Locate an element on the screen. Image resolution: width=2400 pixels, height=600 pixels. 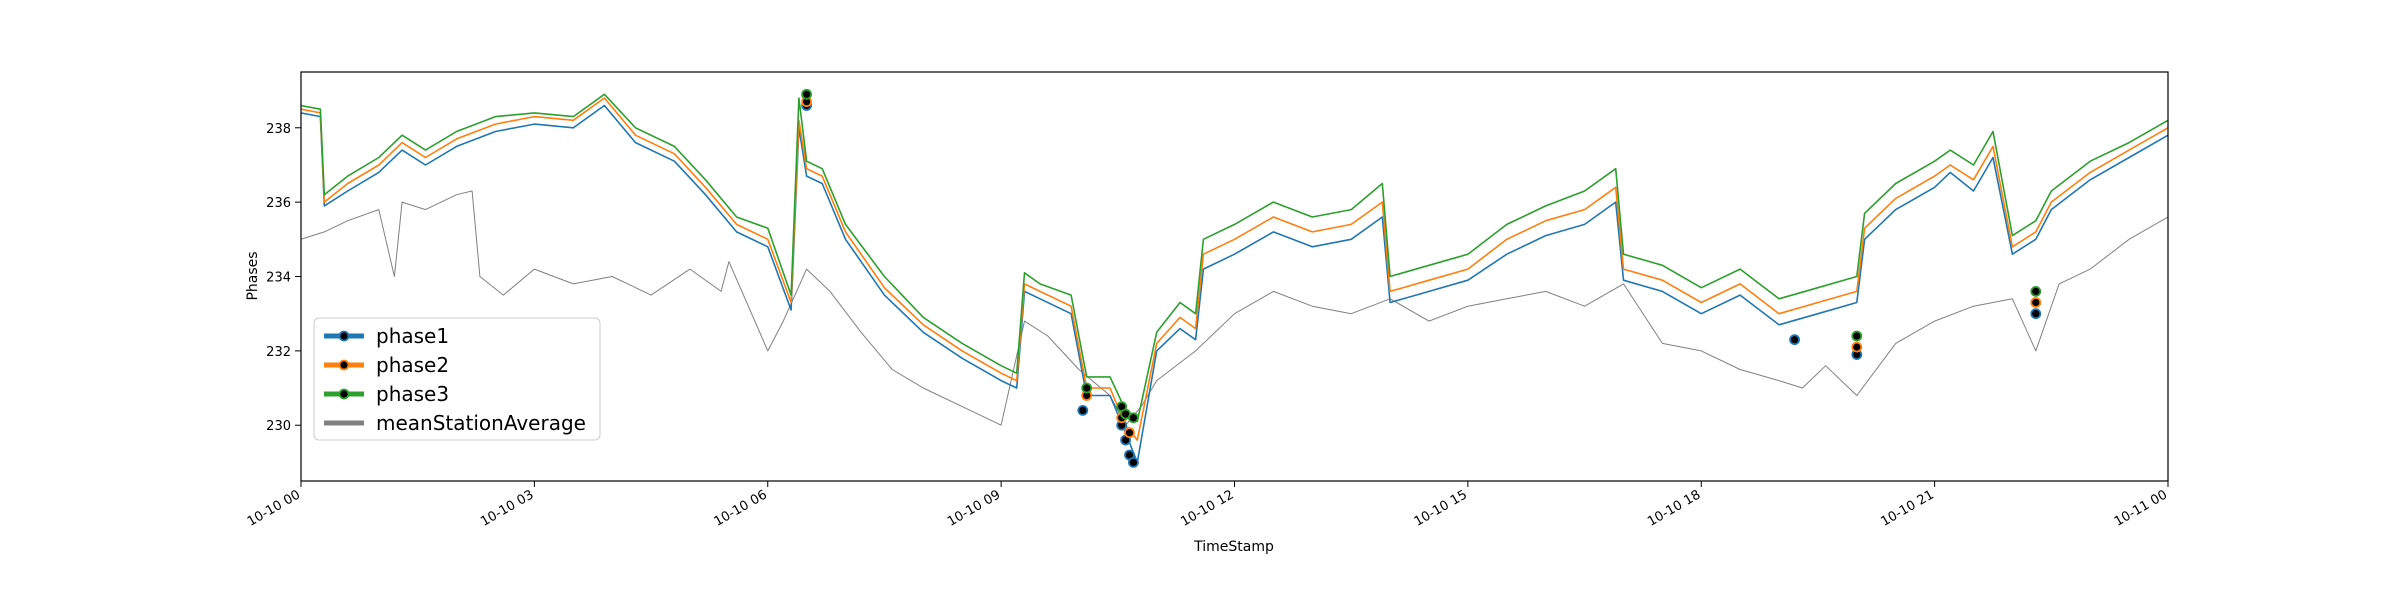
y-tick-label: 236 is located at coordinates (278, 203).